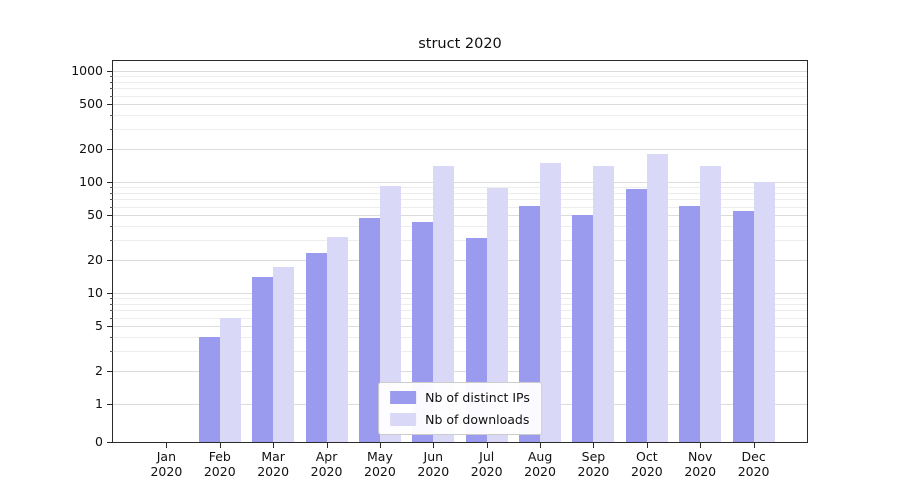  What do you see at coordinates (700, 464) in the screenshot?
I see `x-tick-label: Nov 2020` at bounding box center [700, 464].